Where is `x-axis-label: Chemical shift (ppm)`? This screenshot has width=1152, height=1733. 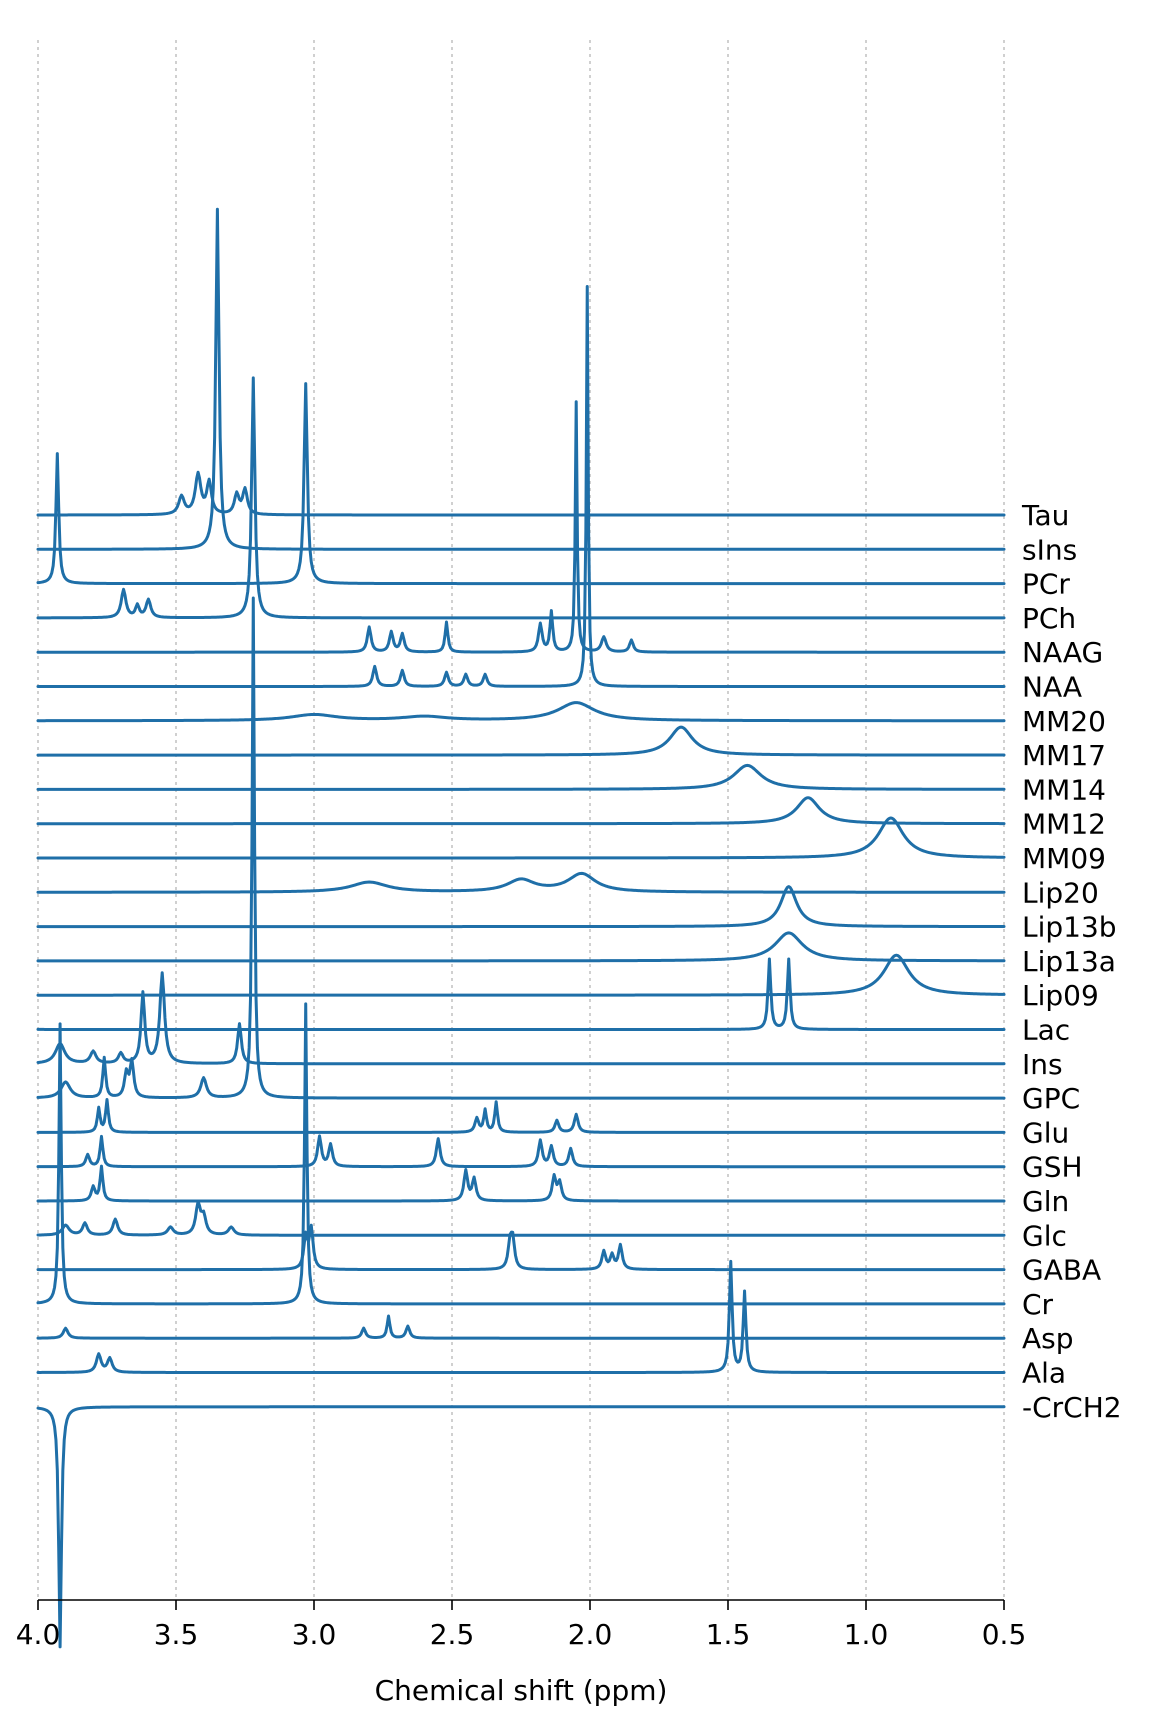 x-axis-label: Chemical shift (ppm) is located at coordinates (521, 1690).